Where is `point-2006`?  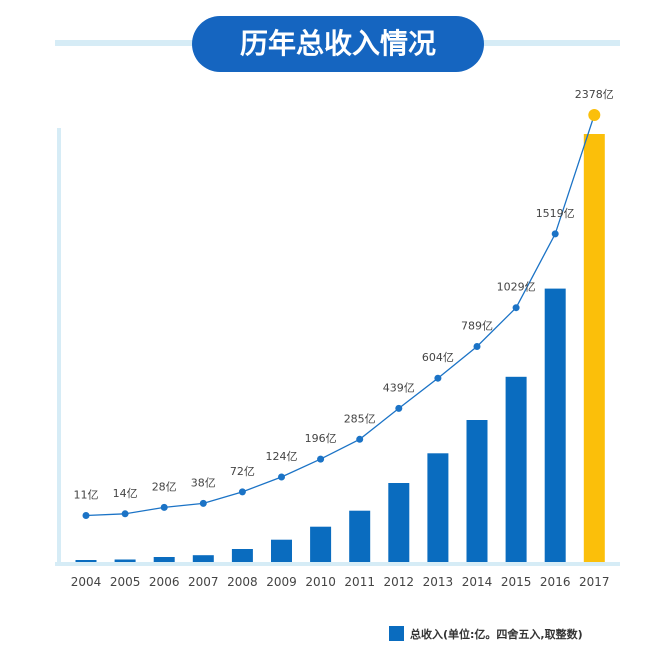 point-2006 is located at coordinates (164, 507).